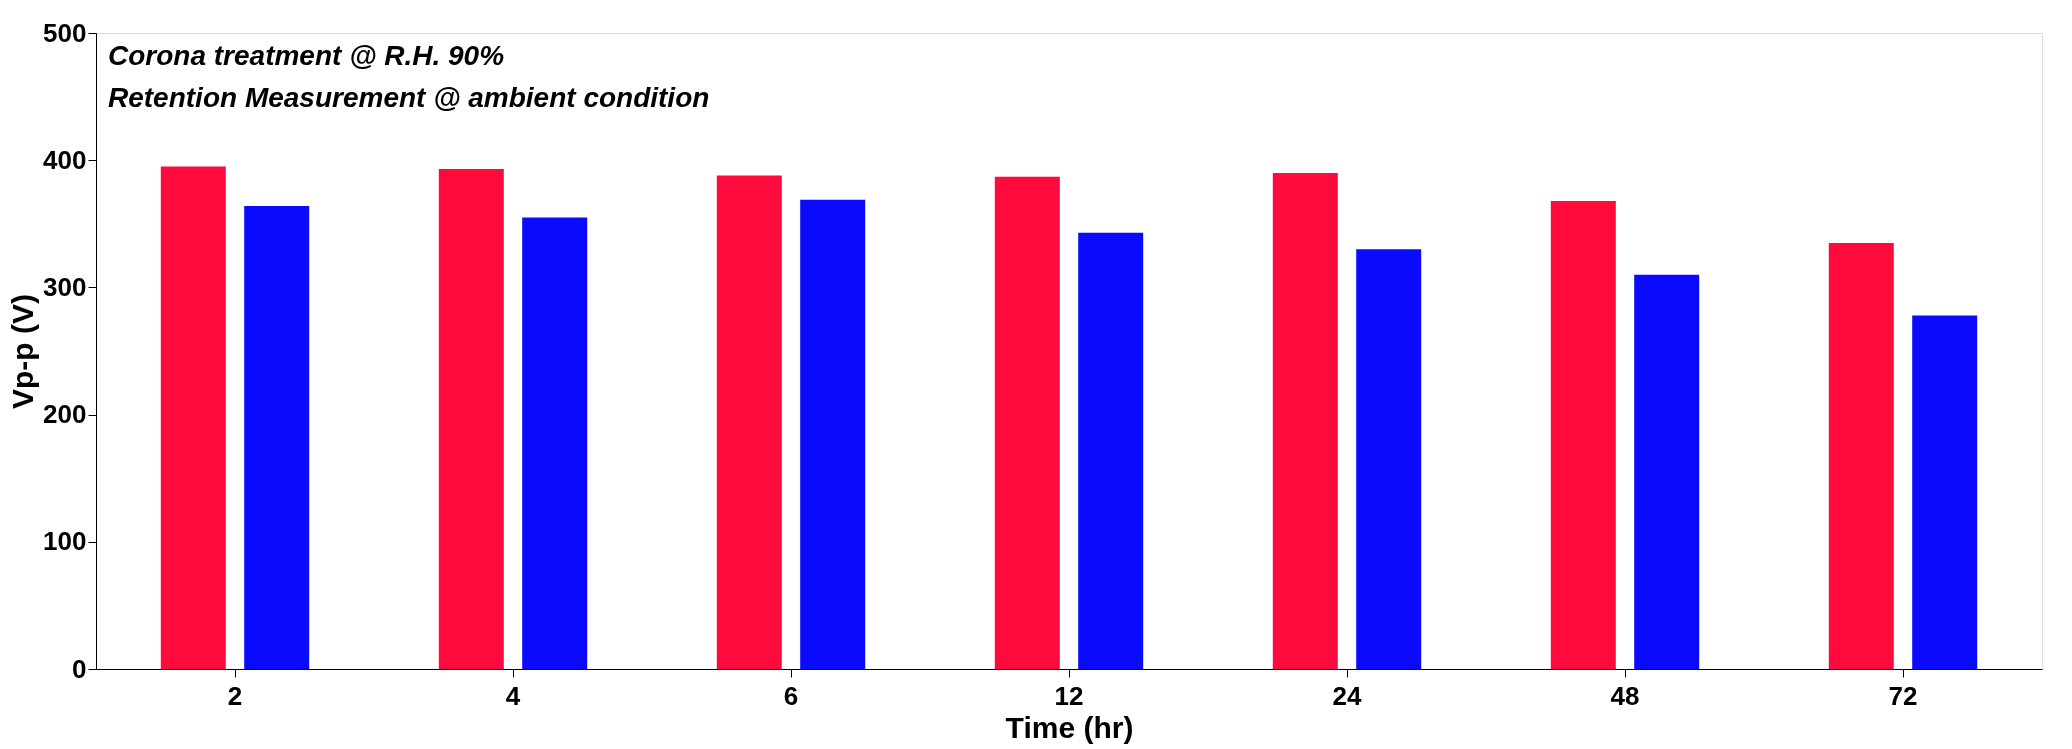  I want to click on y-tick-label: 400, so click(65, 159).